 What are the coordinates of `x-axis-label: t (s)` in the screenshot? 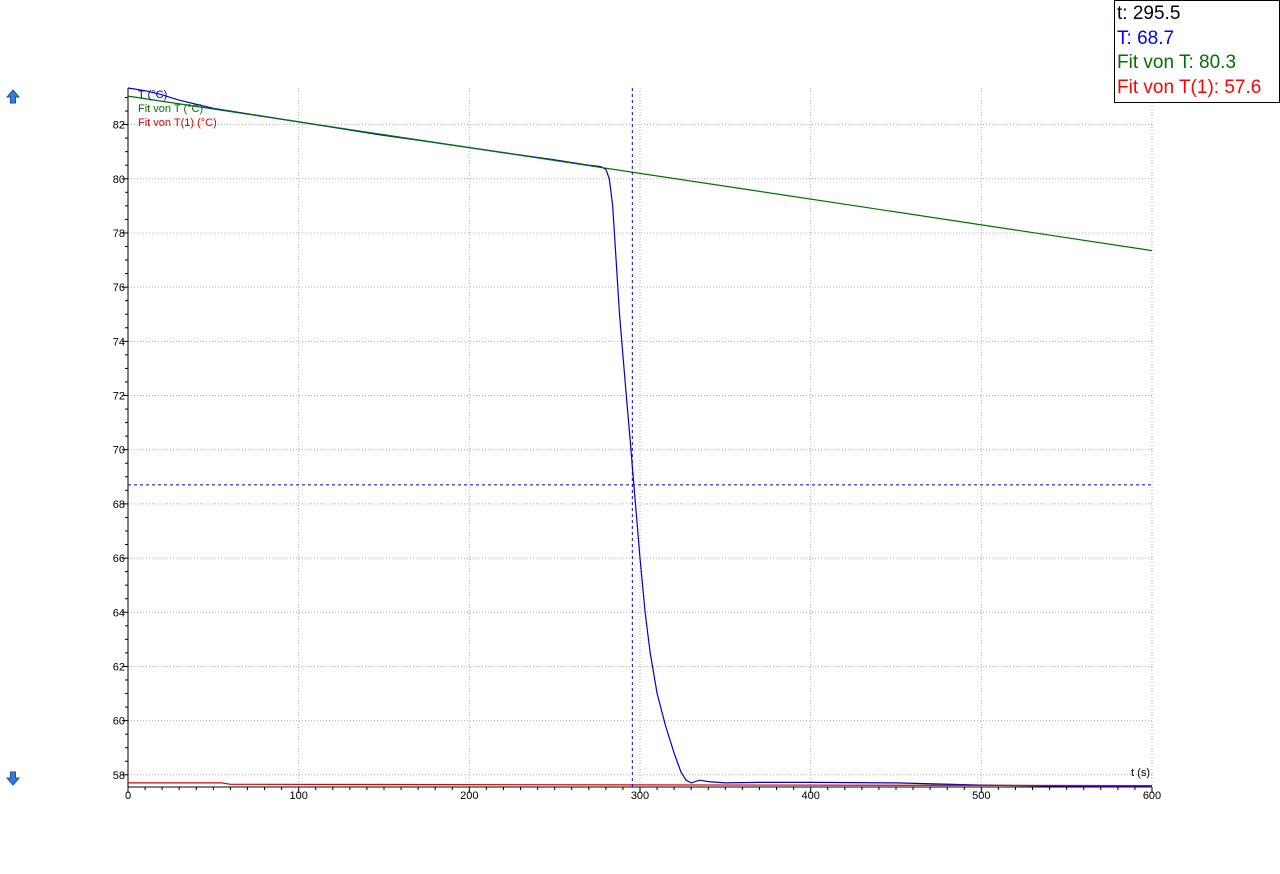 It's located at (1140, 773).